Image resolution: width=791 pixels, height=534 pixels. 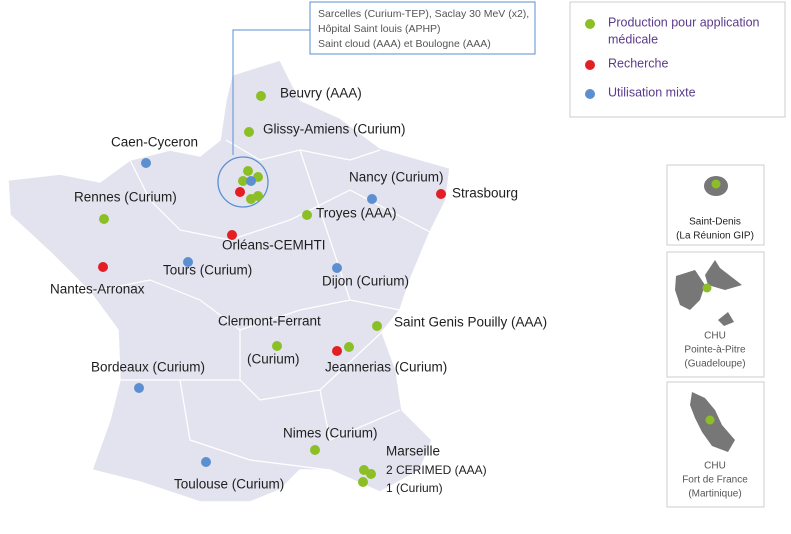 I want to click on city-label: Marseille, so click(x=413, y=451).